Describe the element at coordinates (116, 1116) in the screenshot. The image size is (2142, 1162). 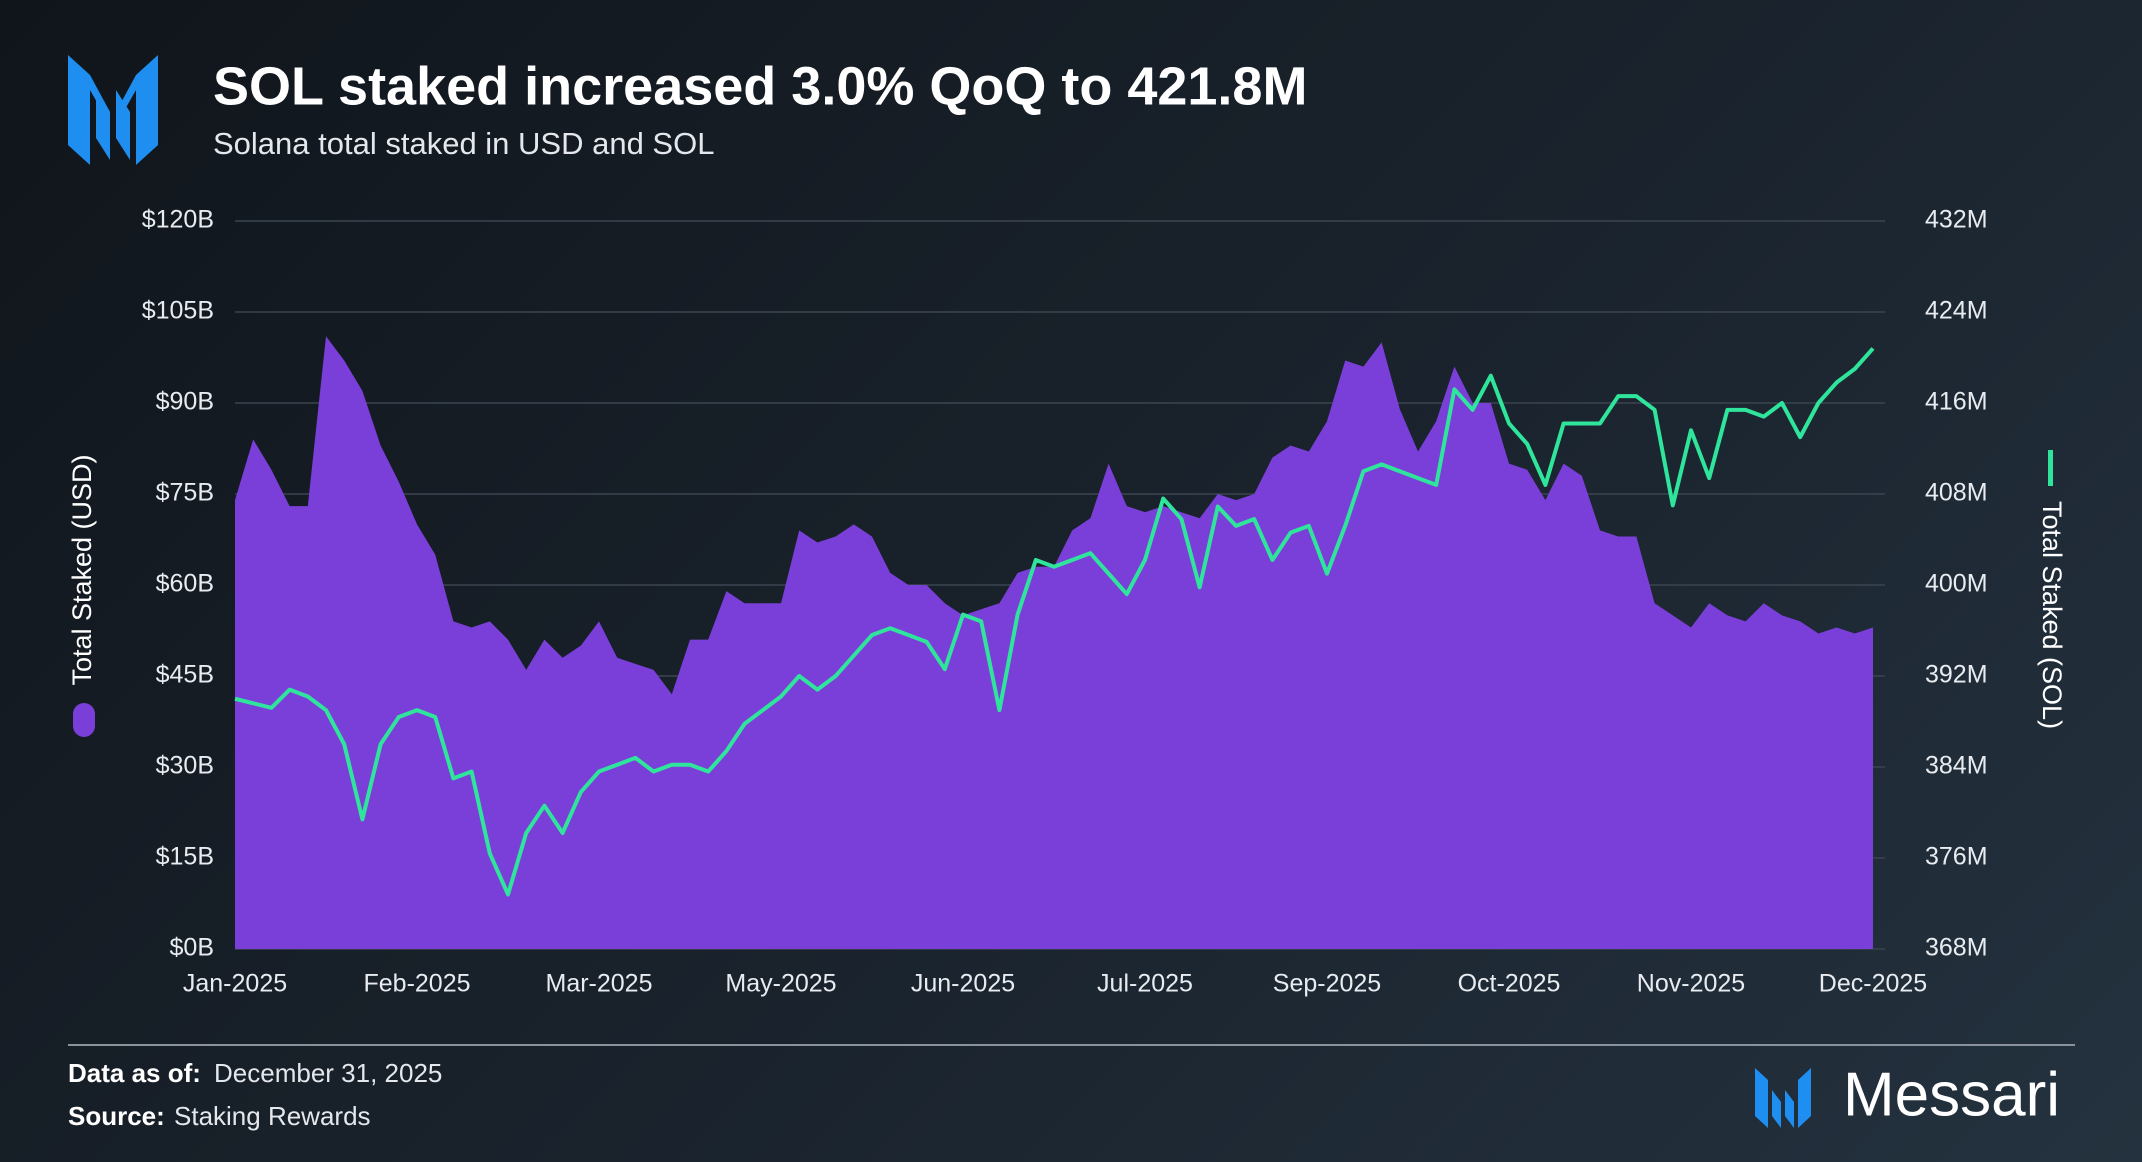
I see `footer-source-label: Source:` at that location.